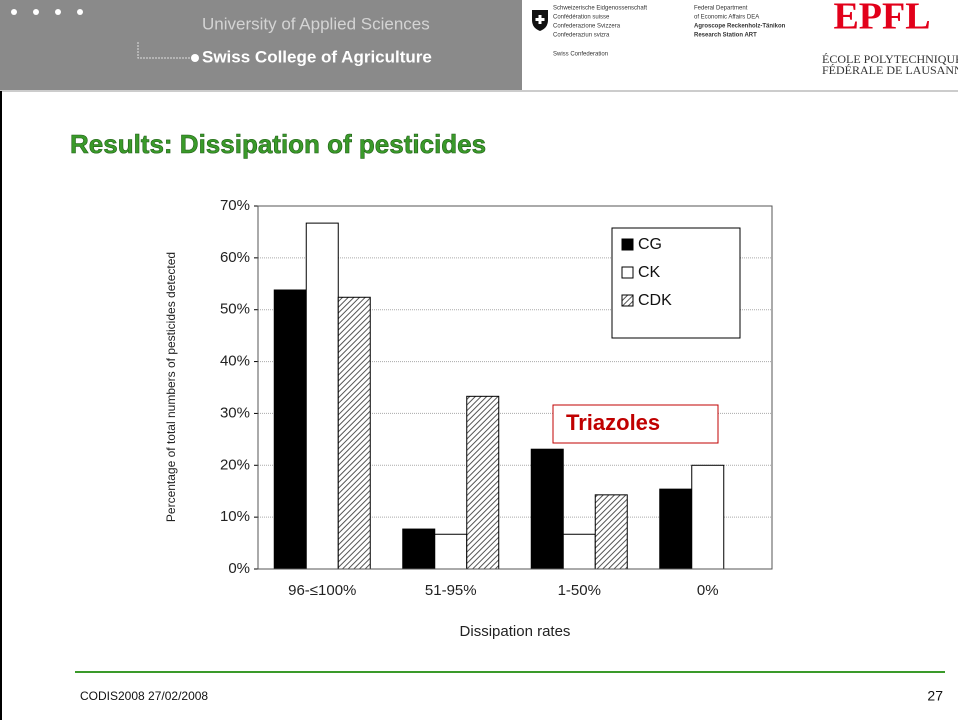  Describe the element at coordinates (580, 55) in the screenshot. I see `confed-line: Swiss Confederation` at that location.